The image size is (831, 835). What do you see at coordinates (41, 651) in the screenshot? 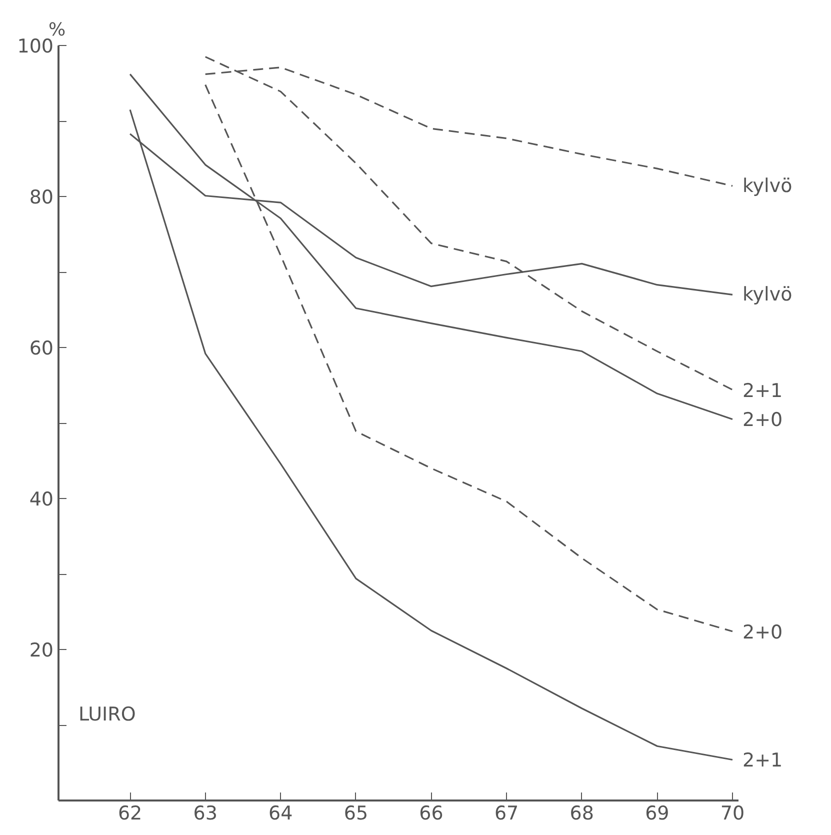
I see `y-tick-label: 20` at bounding box center [41, 651].